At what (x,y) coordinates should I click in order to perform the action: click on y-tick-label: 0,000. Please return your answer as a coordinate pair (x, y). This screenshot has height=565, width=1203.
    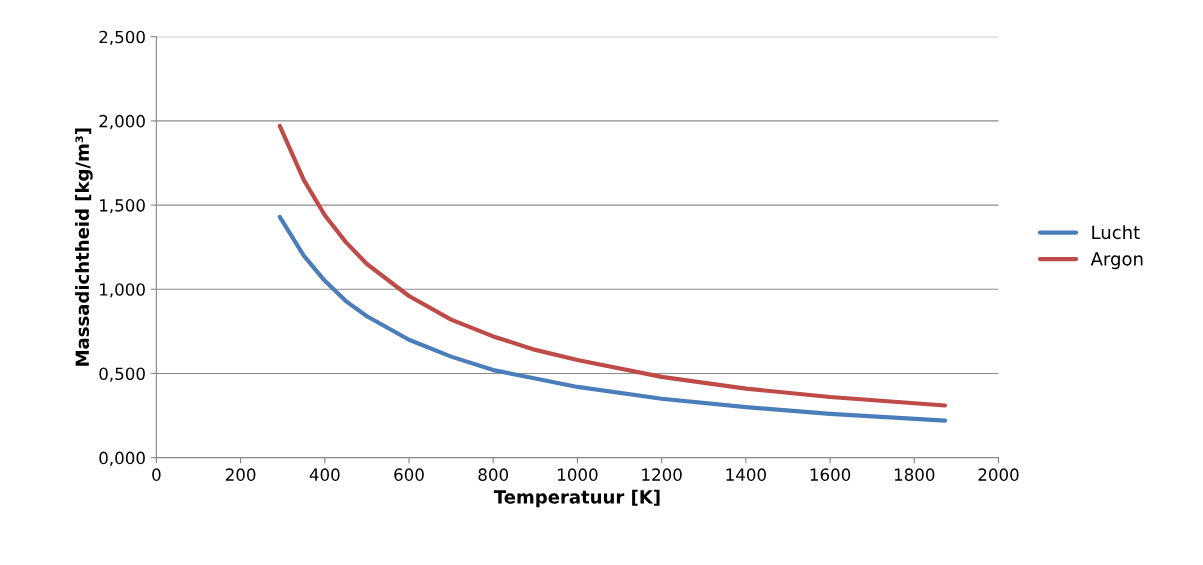
    Looking at the image, I should click on (122, 458).